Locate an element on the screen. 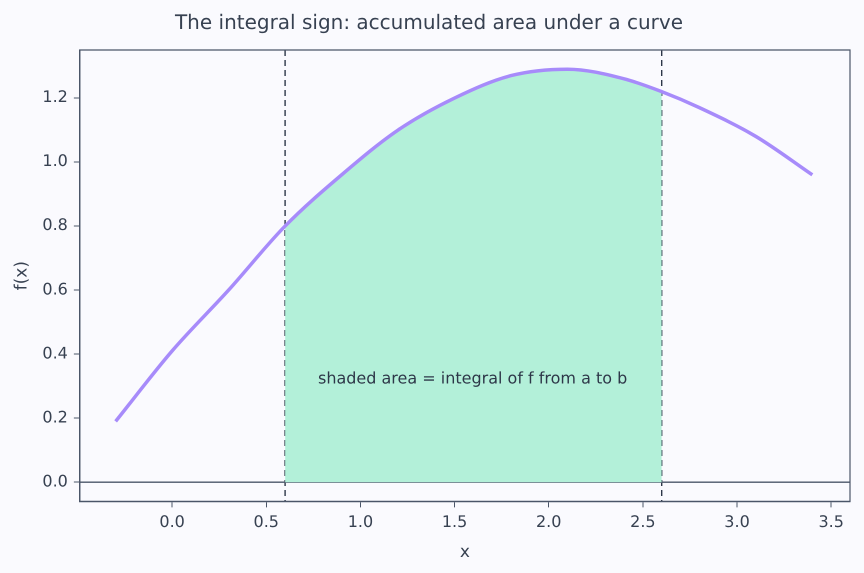 The image size is (864, 573). y-tick-label: 1.2 is located at coordinates (55, 96).